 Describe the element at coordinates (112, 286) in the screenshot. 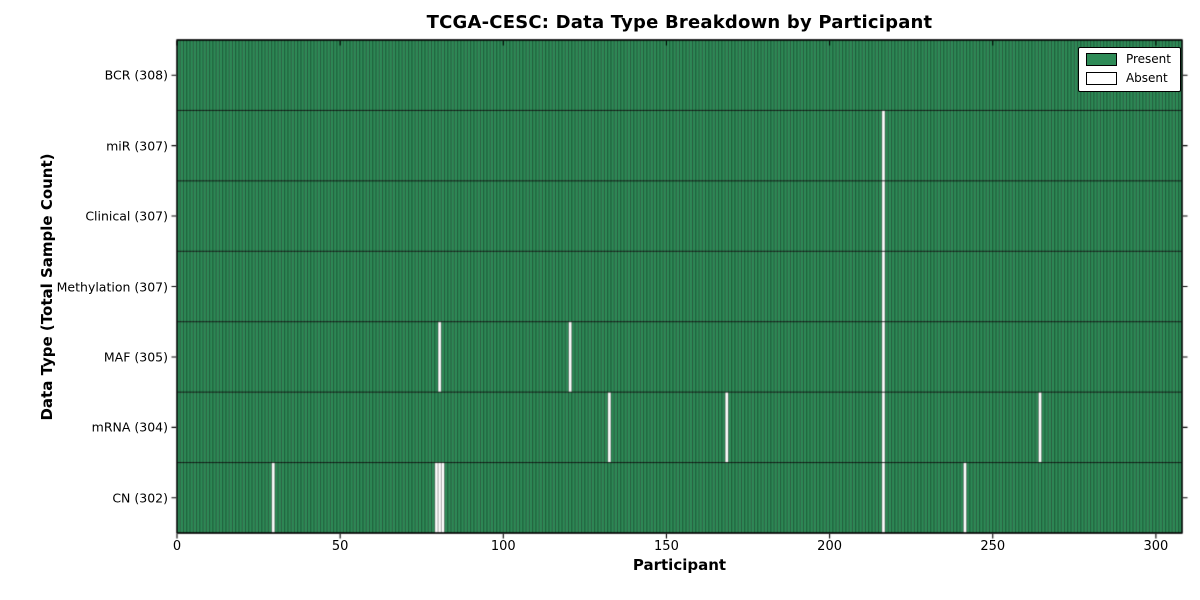

I see `y-tick-label: Methylation (307)` at that location.